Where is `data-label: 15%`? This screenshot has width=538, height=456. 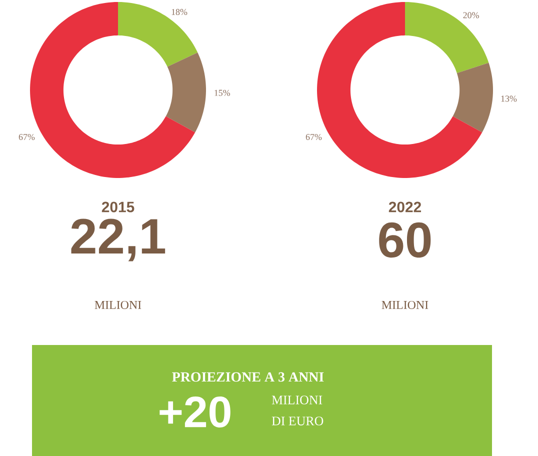
data-label: 15% is located at coordinates (222, 93).